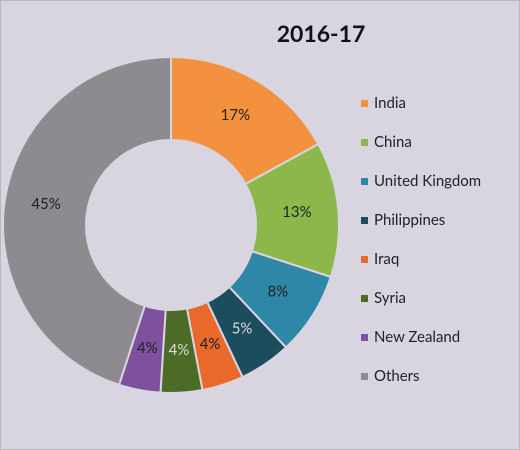  Describe the element at coordinates (390, 298) in the screenshot. I see `legend-label: Syria` at that location.